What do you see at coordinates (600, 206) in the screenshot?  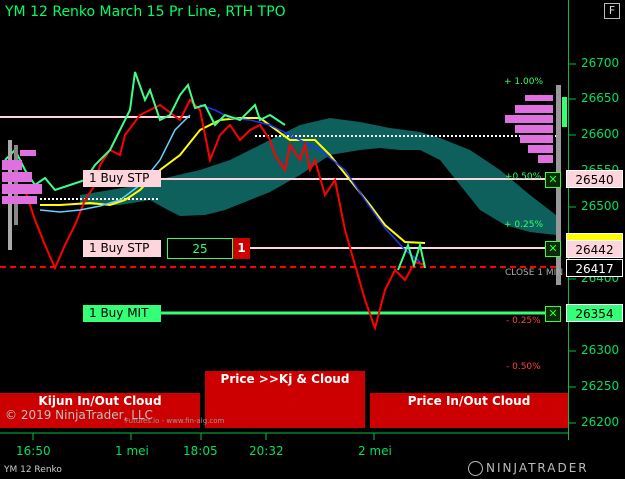 I see `price-label: 26500` at bounding box center [600, 206].